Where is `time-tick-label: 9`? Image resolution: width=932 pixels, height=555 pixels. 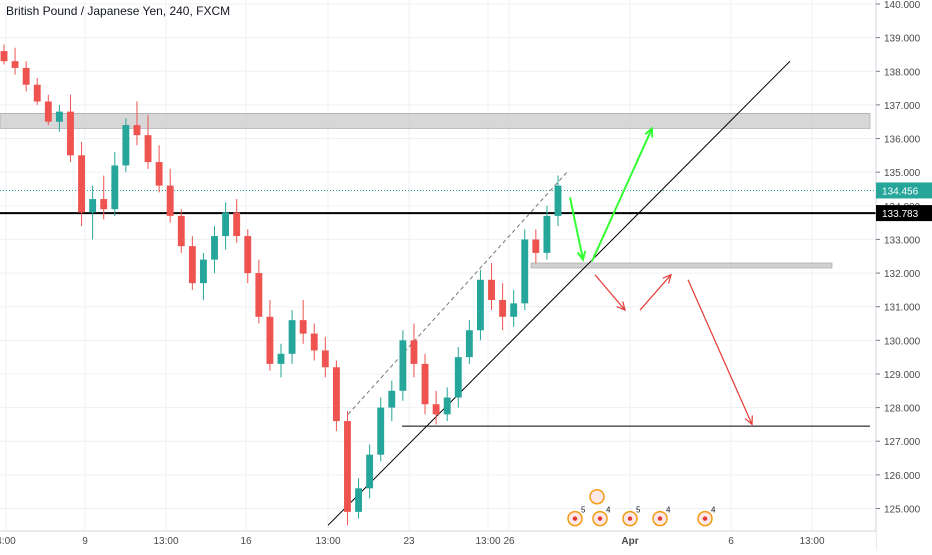
time-tick-label: 9 is located at coordinates (85, 541).